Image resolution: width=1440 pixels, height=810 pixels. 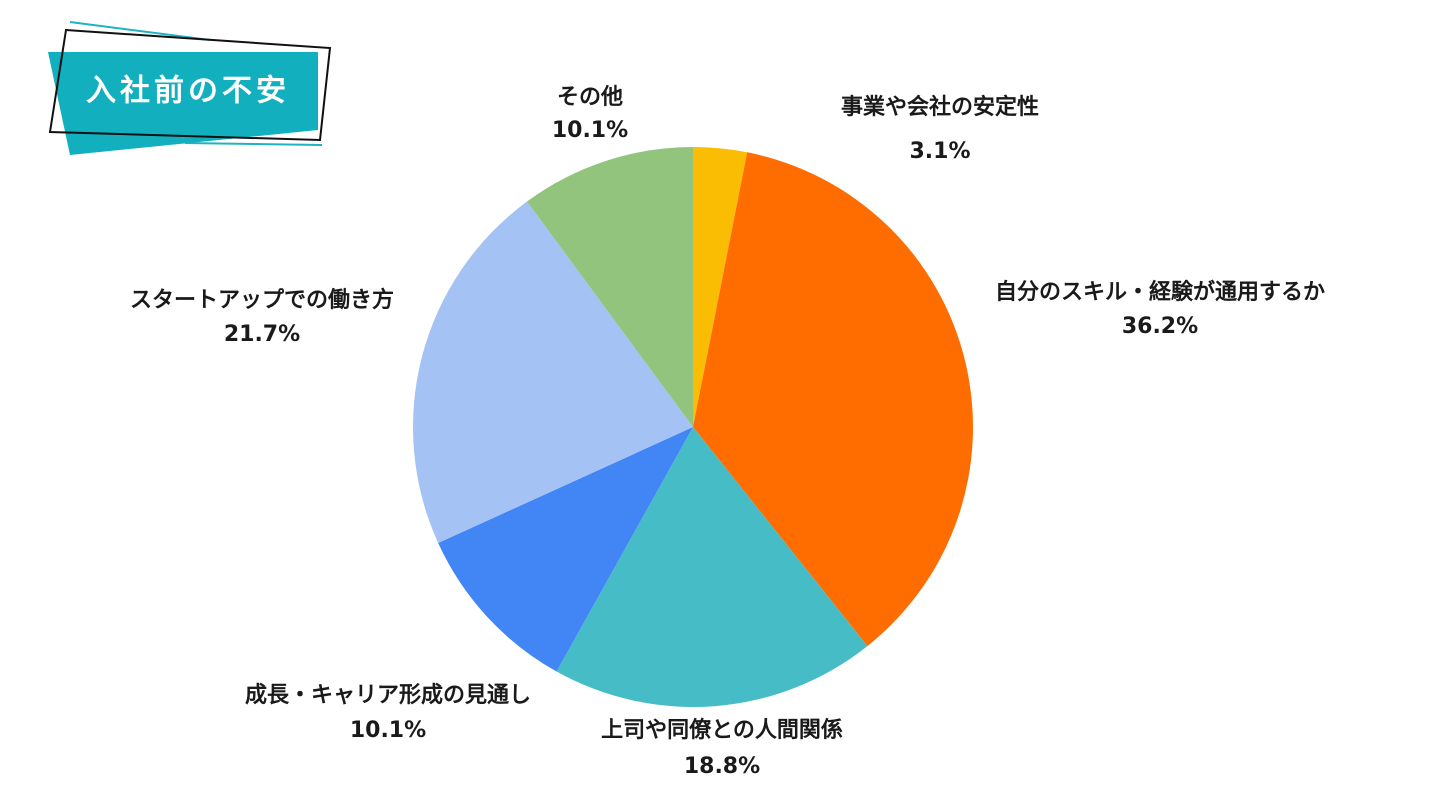 I want to click on slice-label: 事業や会社の安定性, so click(x=940, y=107).